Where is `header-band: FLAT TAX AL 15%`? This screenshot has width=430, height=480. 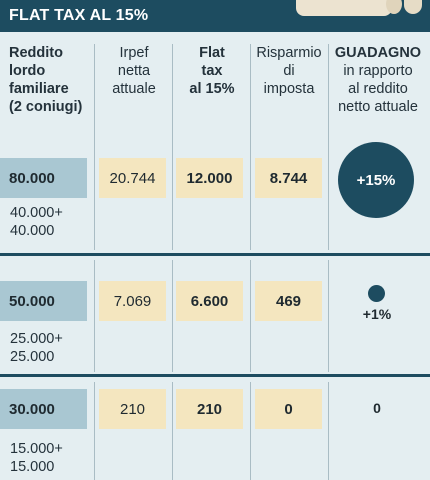
header-band: FLAT TAX AL 15% is located at coordinates (215, 16).